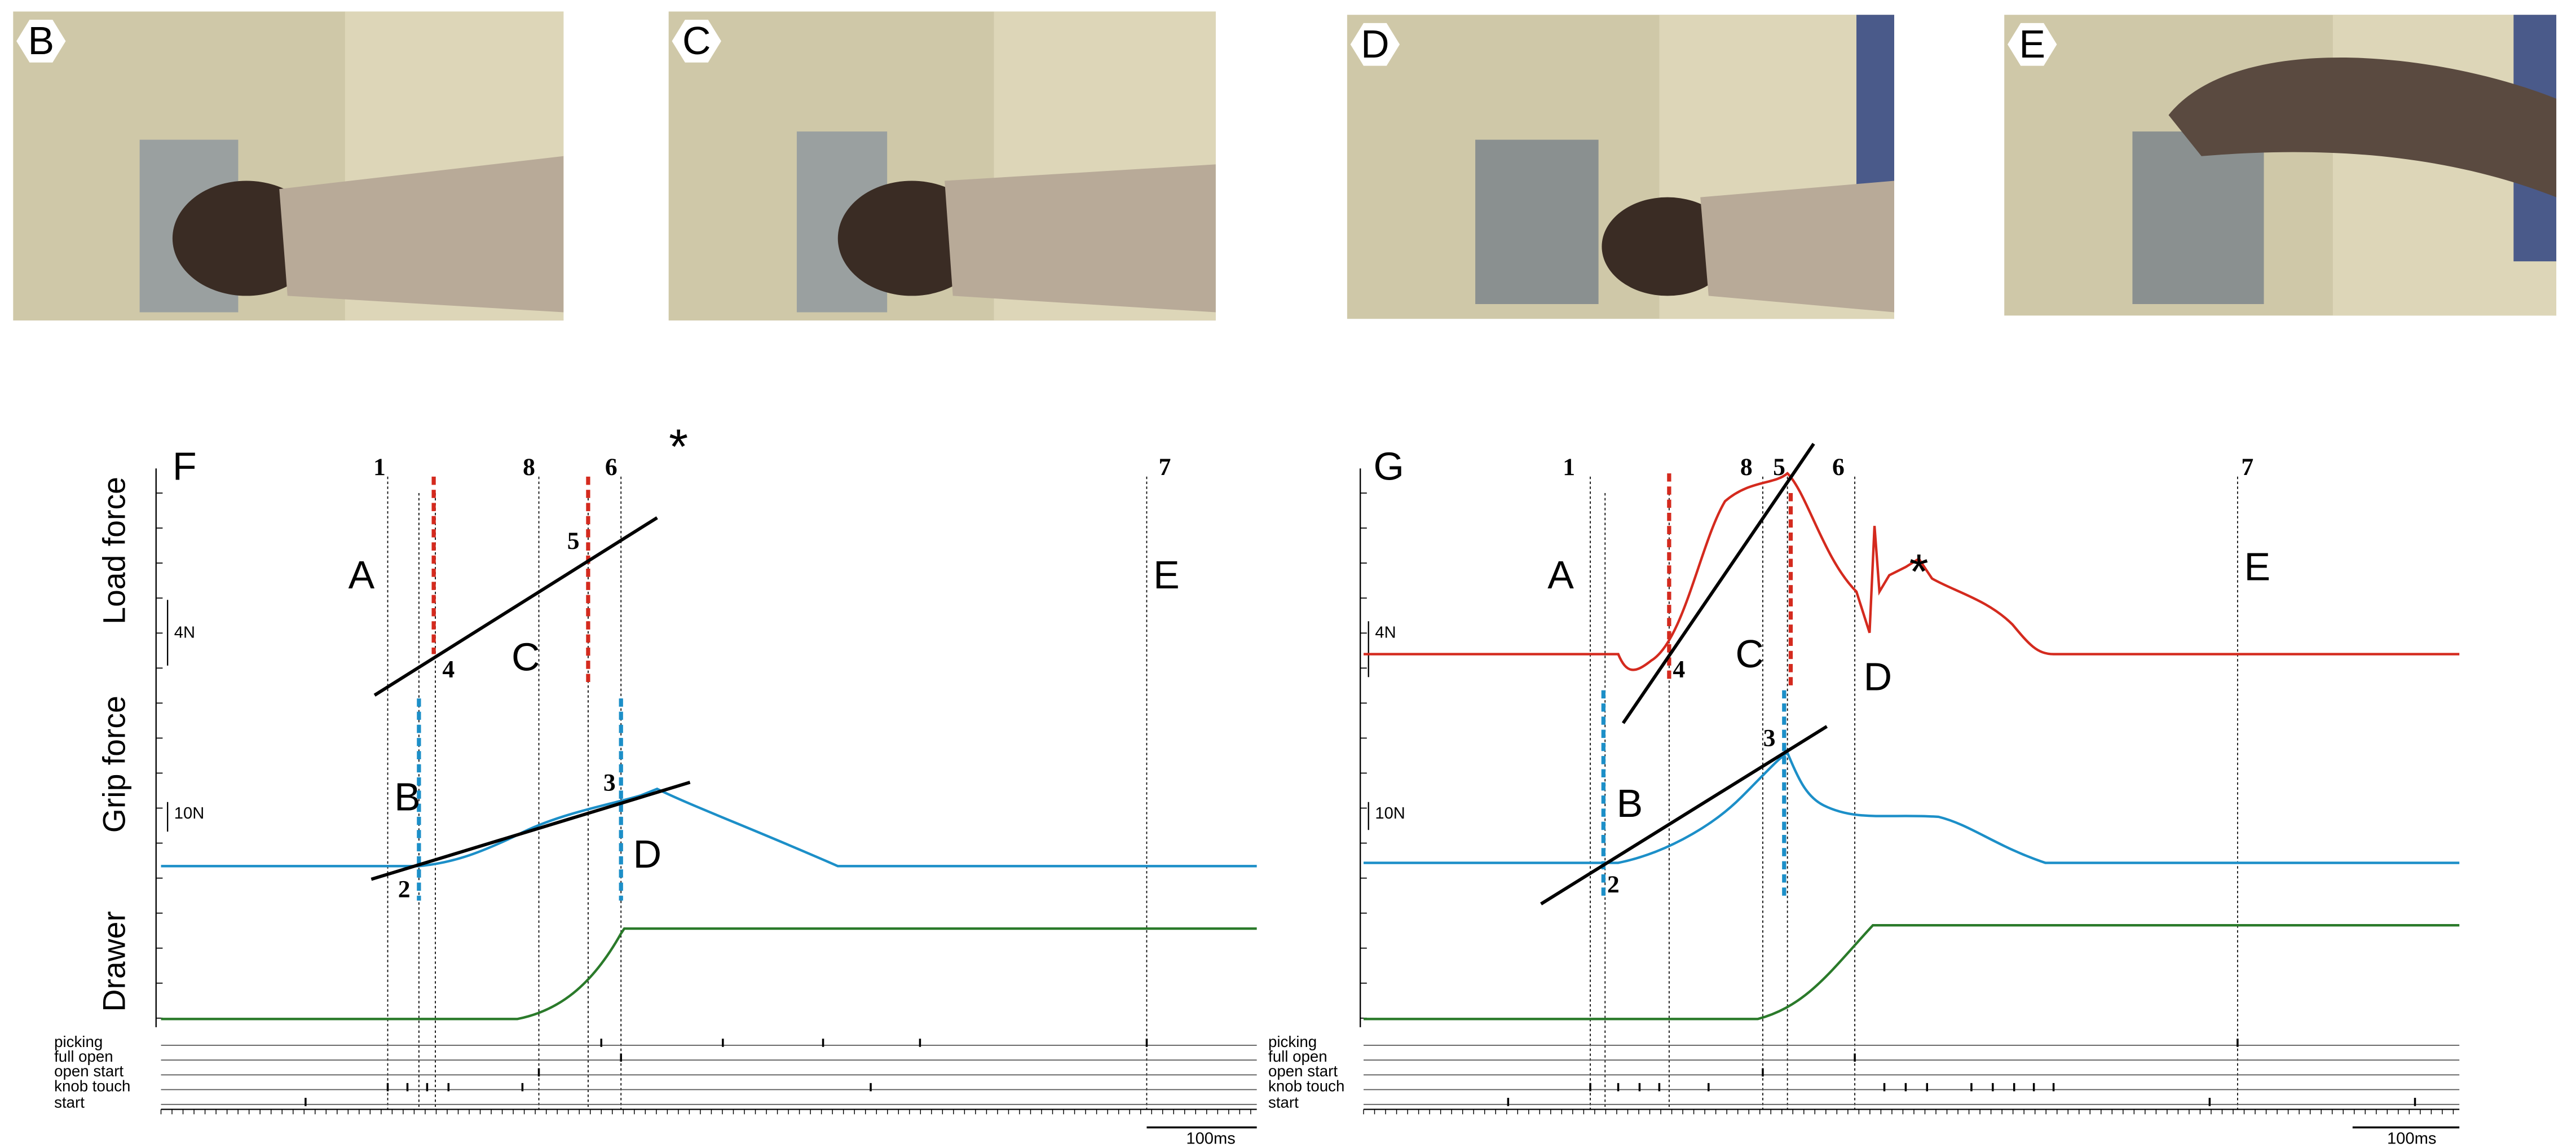 The image size is (2576, 1148). Describe the element at coordinates (1388, 467) in the screenshot. I see `panel-label: G` at that location.